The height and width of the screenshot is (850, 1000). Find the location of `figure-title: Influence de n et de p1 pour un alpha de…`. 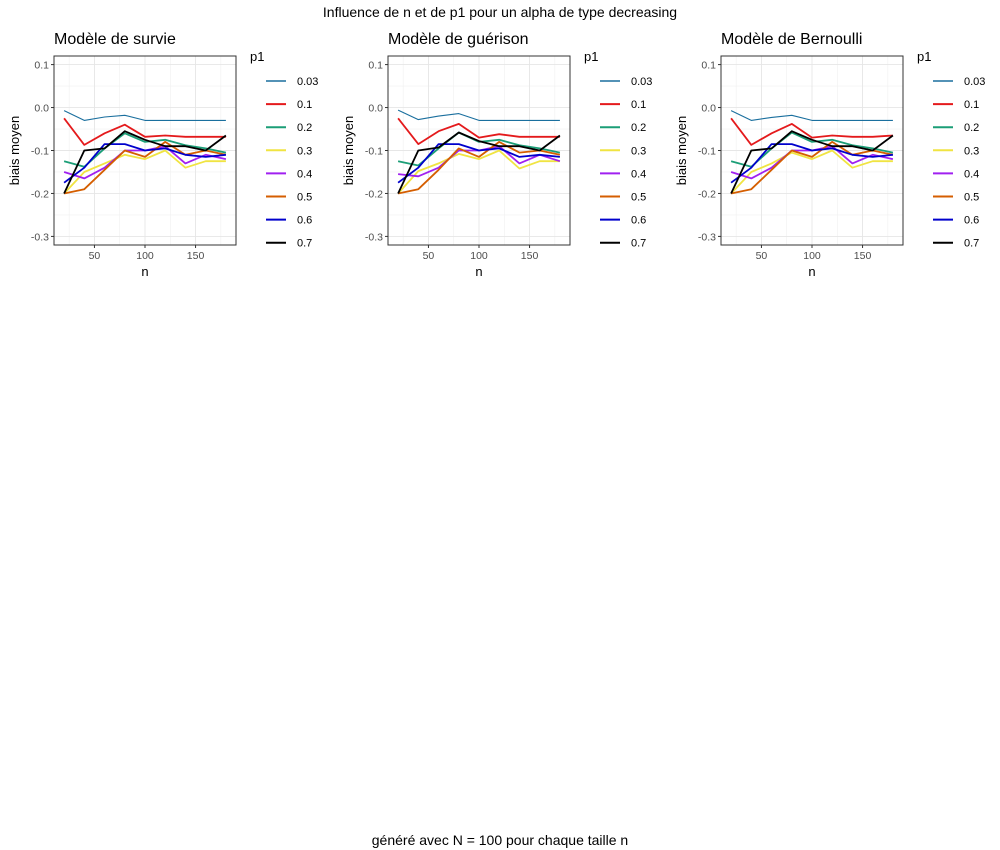

figure-title: Influence de n et de p1 pour un alpha de… is located at coordinates (500, 12).